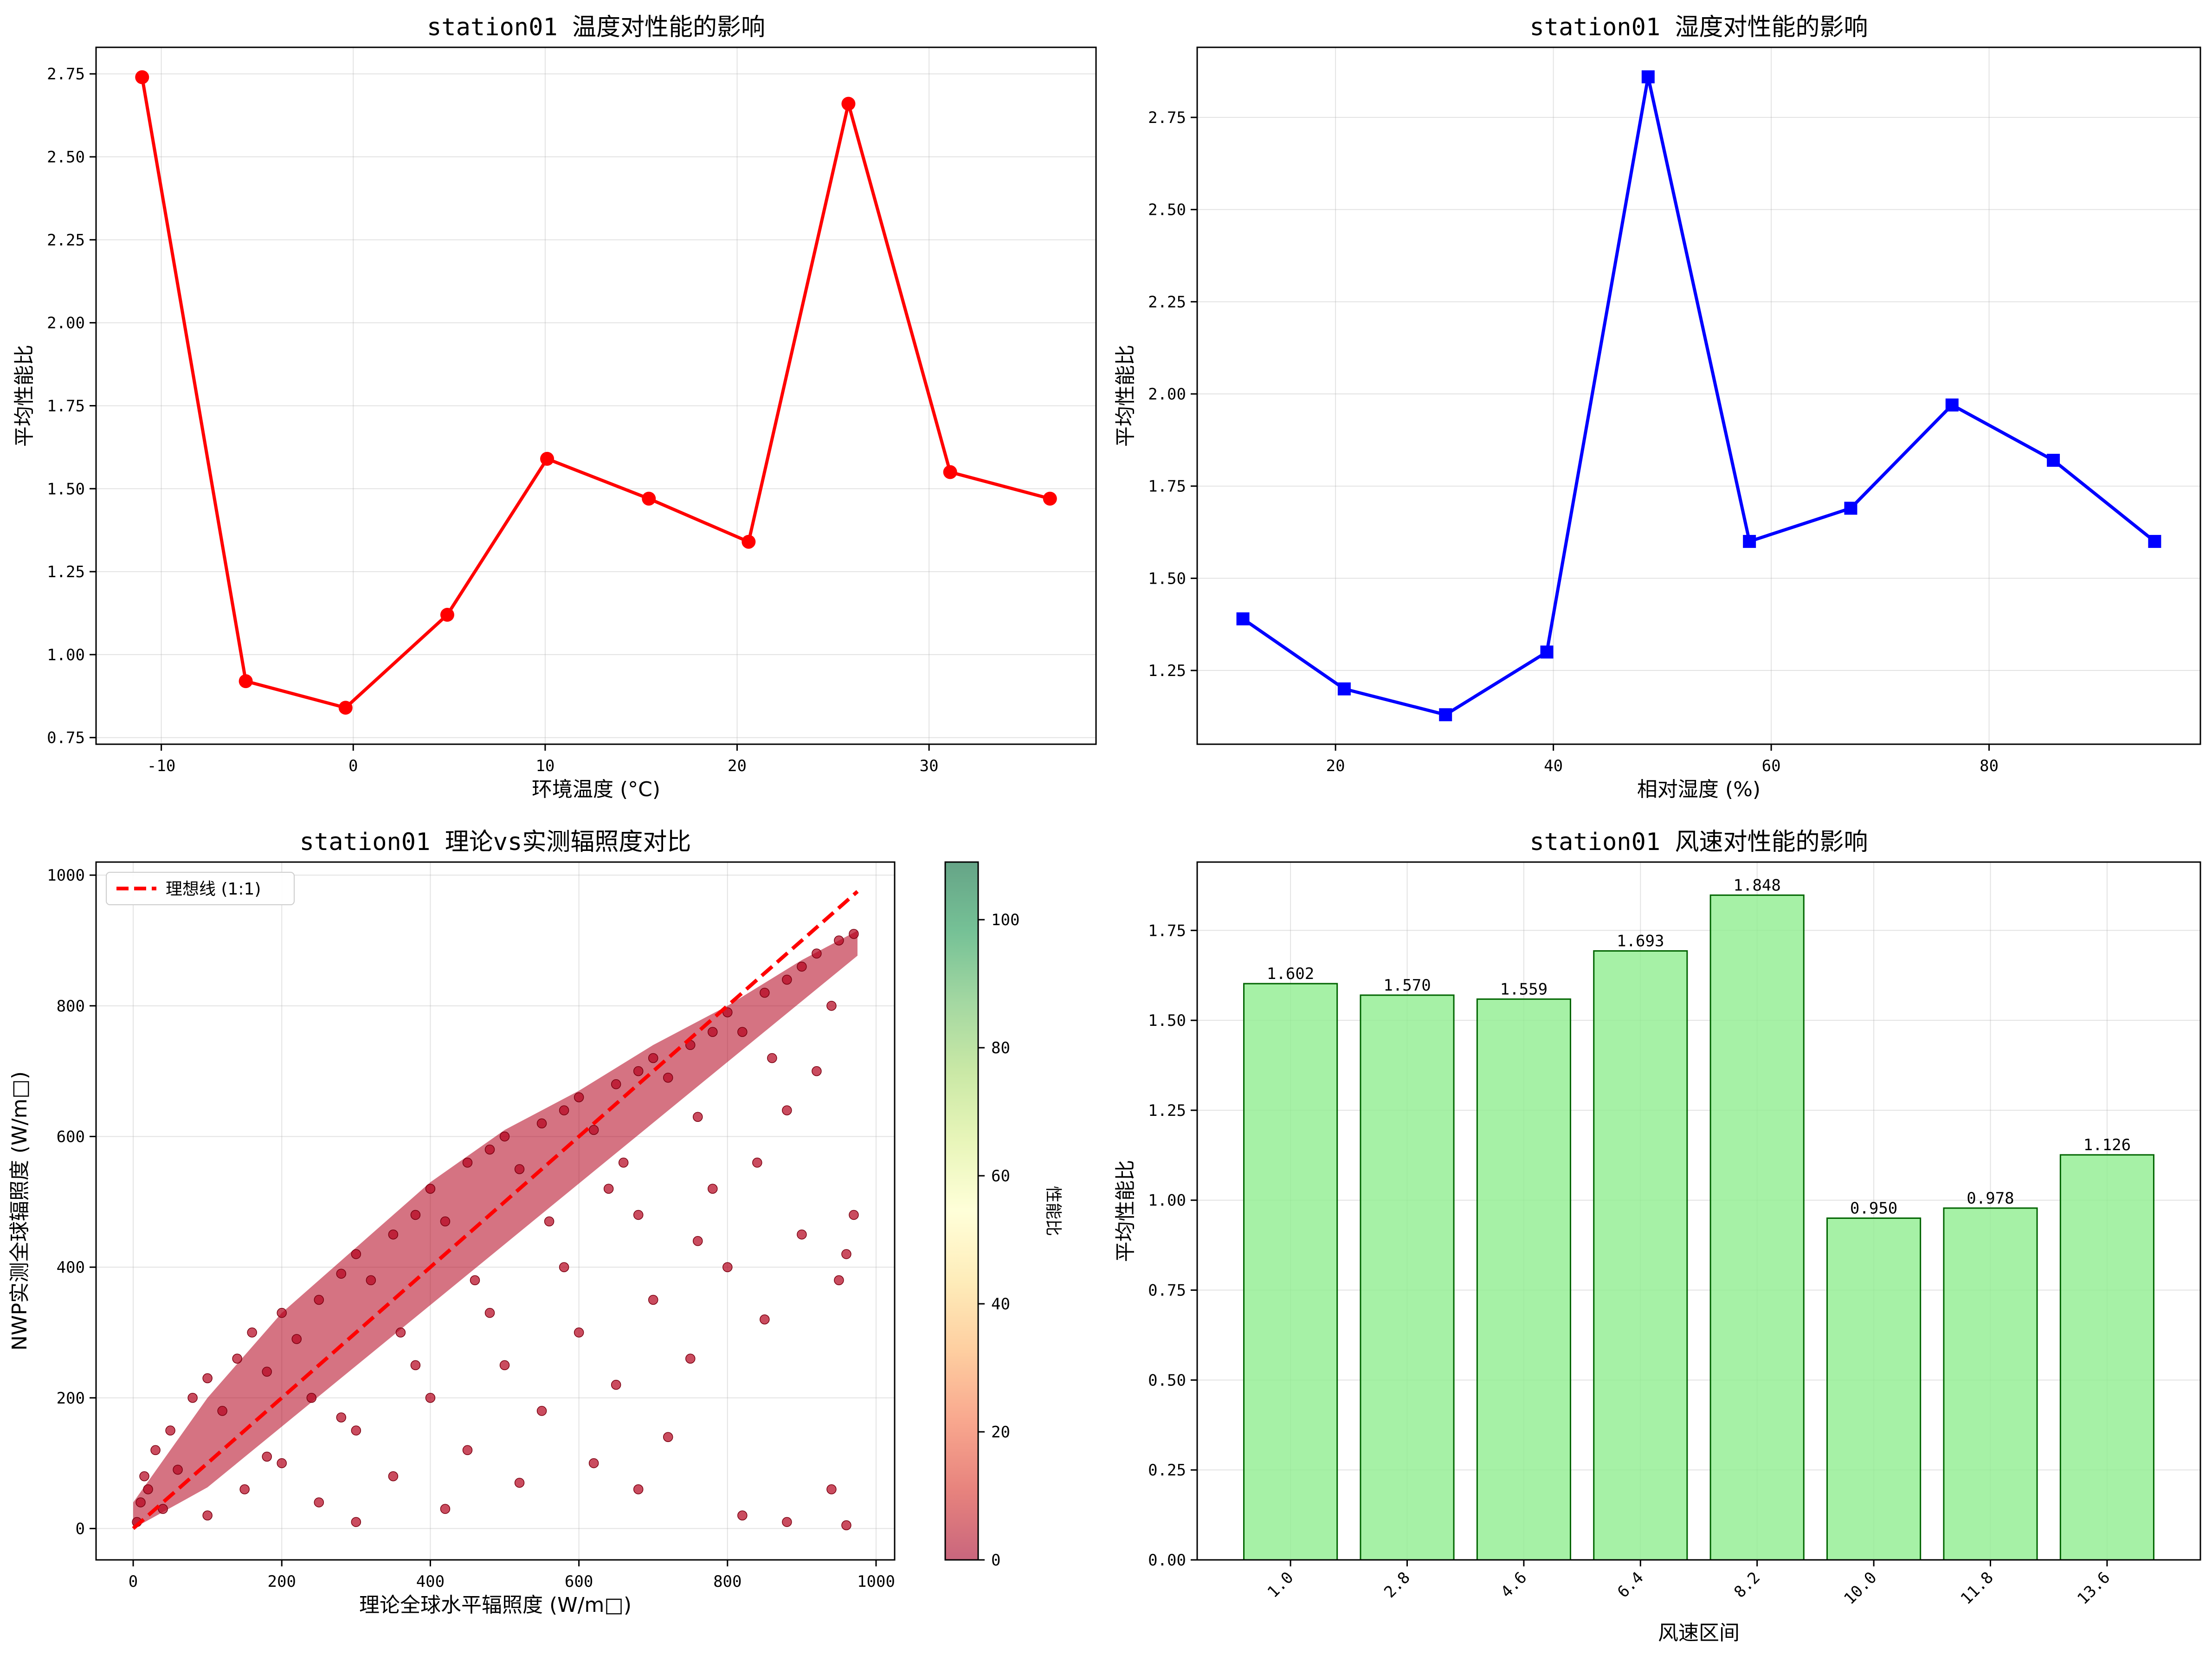  What do you see at coordinates (1290, 974) in the screenshot?
I see `bar-value-label: 1.602` at bounding box center [1290, 974].